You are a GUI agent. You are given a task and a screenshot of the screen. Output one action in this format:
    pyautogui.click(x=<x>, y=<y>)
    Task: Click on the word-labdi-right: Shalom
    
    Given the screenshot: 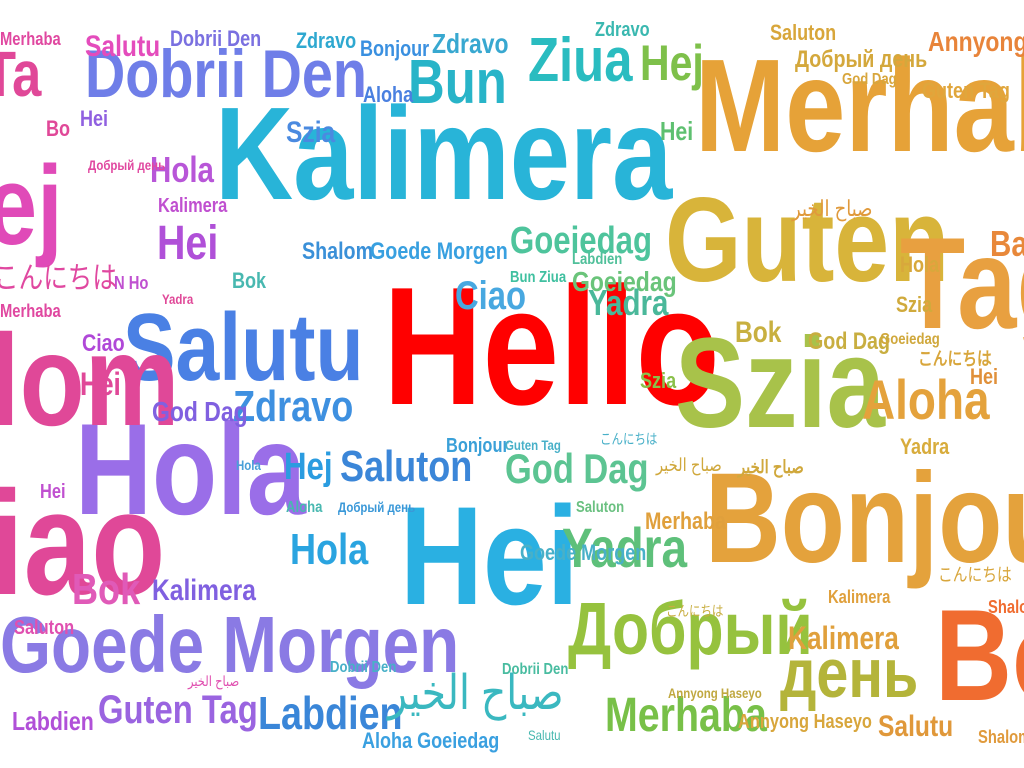 What is the action you would take?
    pyautogui.click(x=1006, y=607)
    